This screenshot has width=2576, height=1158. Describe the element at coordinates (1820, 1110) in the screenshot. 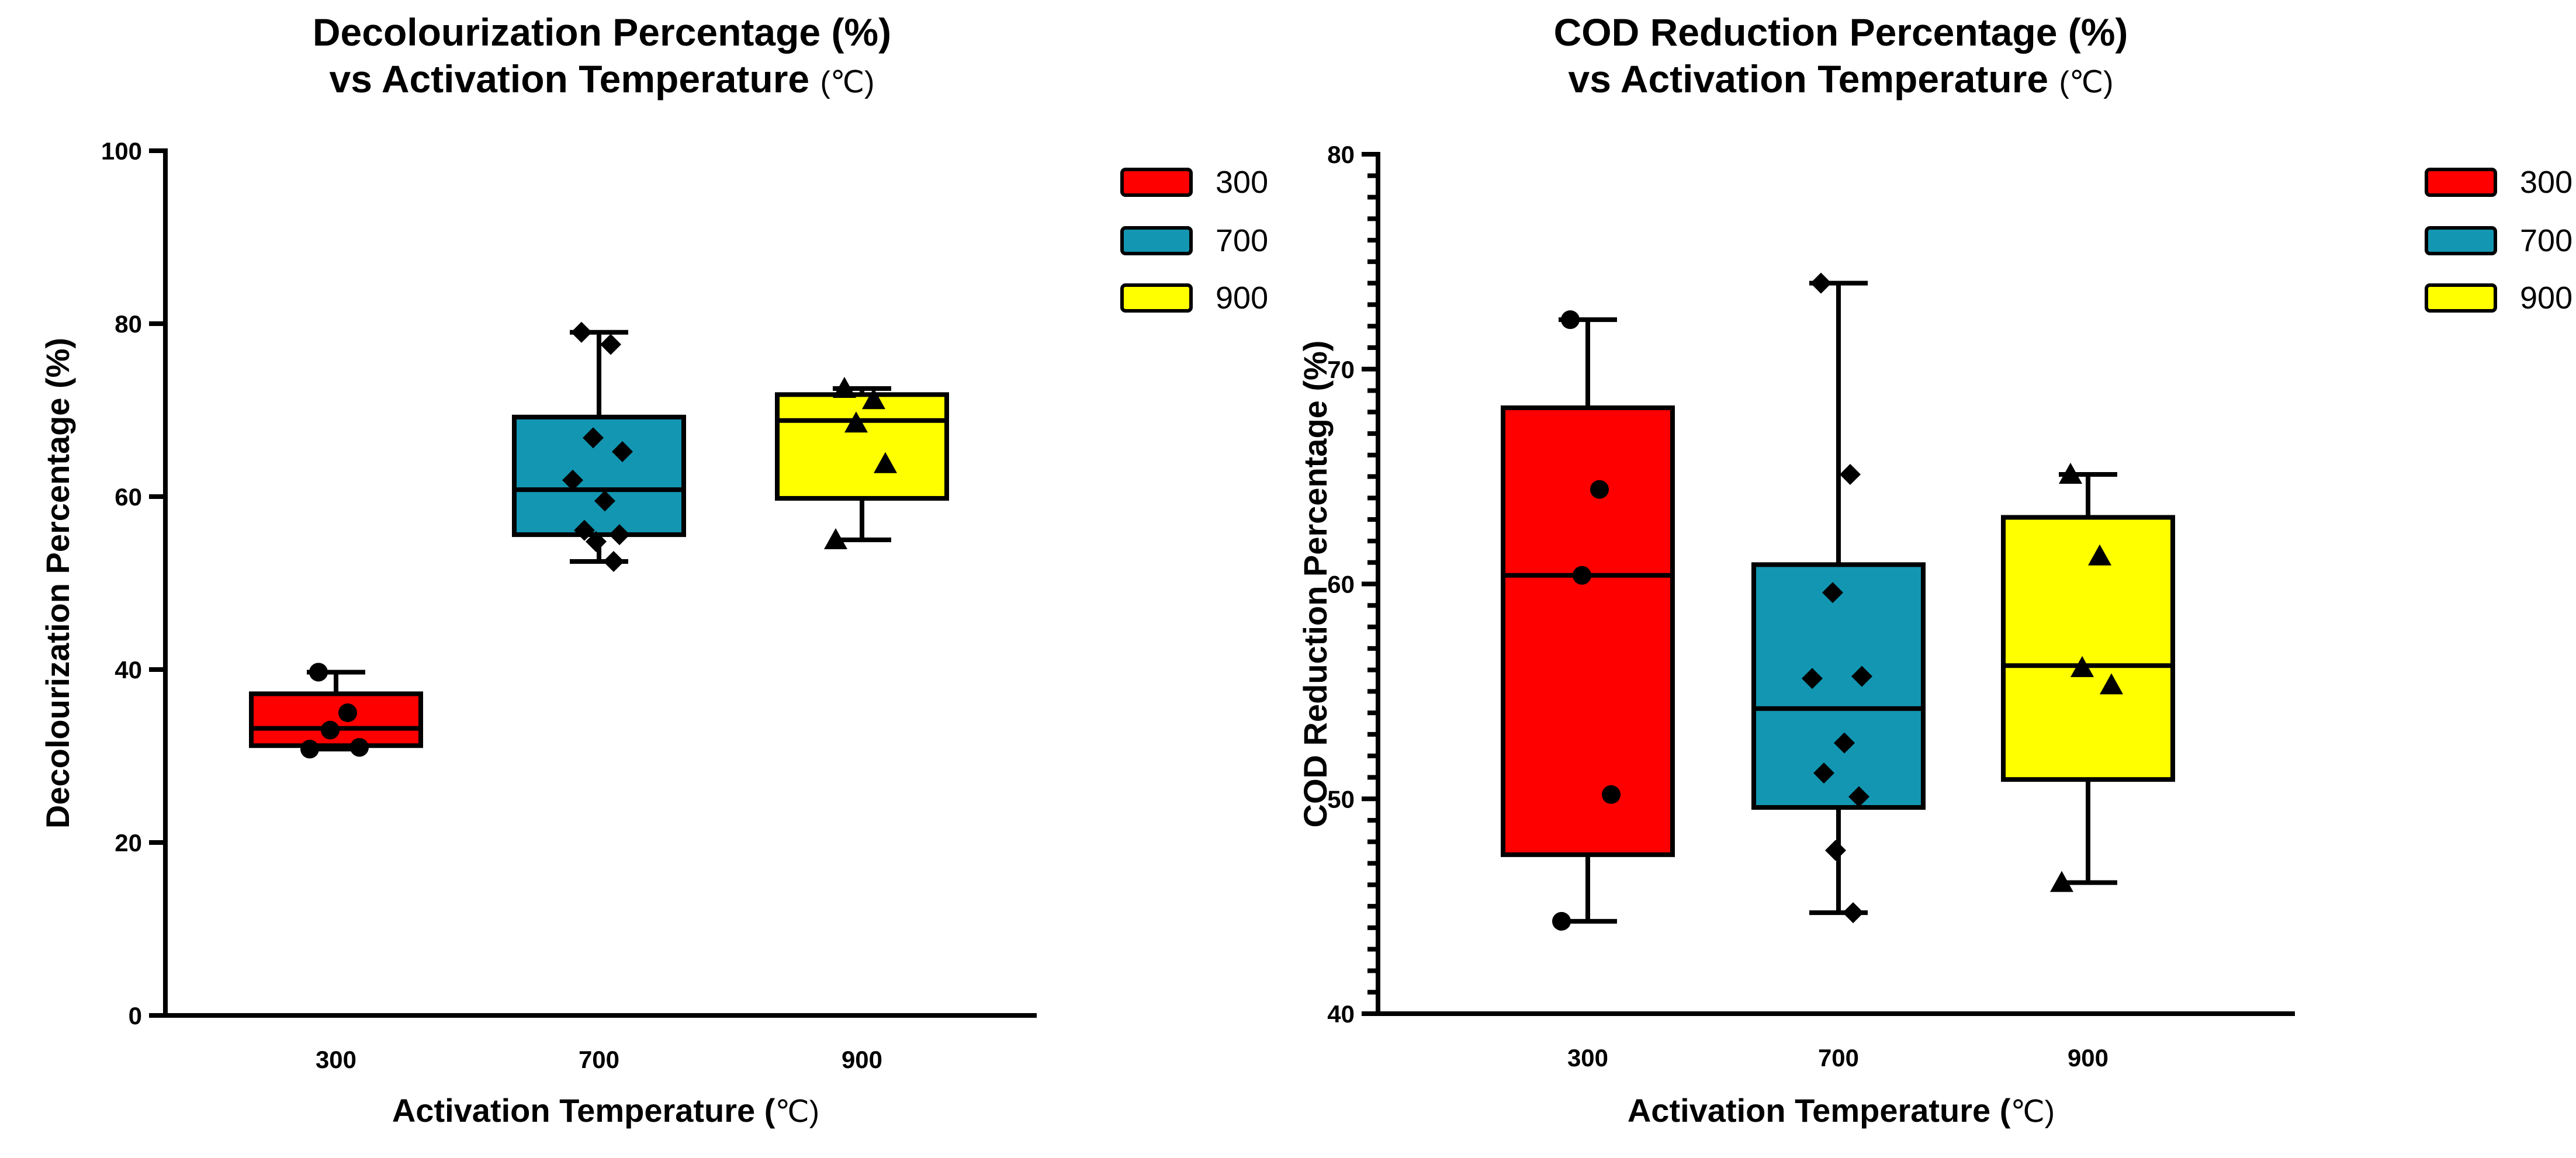

I see `x-axis-label-main: Activation Temperature (` at that location.